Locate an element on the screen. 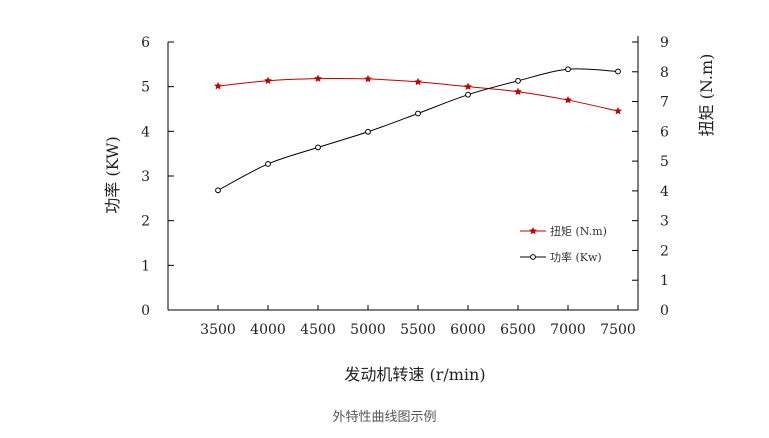 The height and width of the screenshot is (438, 769). y-right-tick-label: 1 is located at coordinates (664, 281).